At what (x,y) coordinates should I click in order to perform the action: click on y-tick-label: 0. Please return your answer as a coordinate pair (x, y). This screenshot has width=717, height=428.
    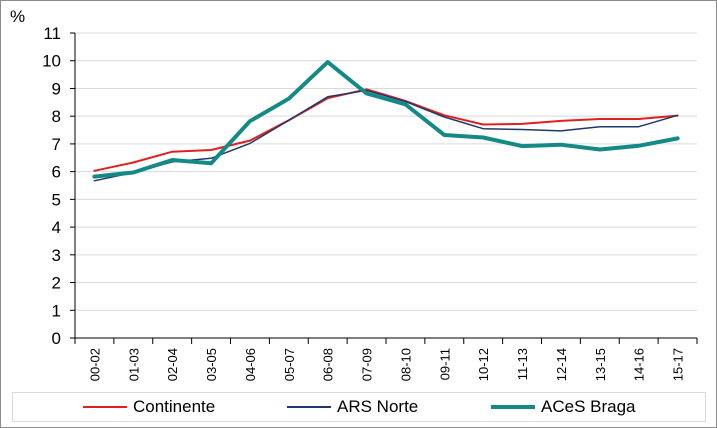
    Looking at the image, I should click on (56, 338).